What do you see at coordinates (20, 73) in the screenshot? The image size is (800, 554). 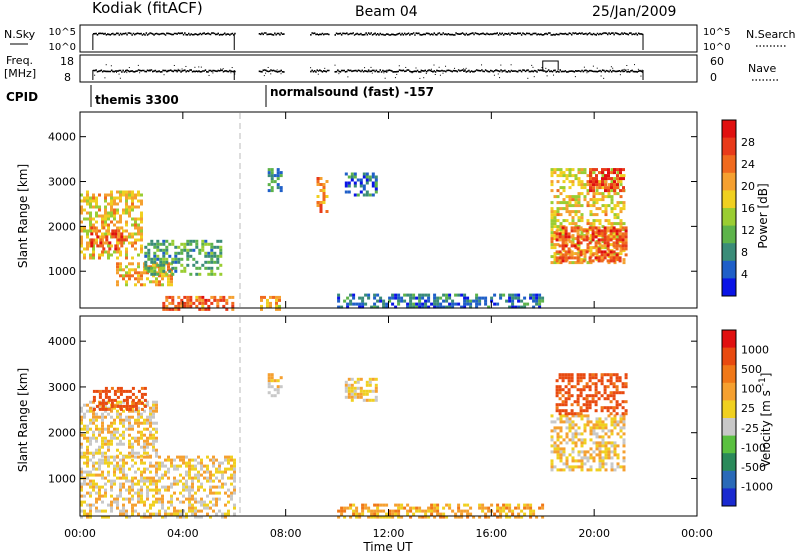 I see `freq-unit-label: [MHz]` at bounding box center [20, 73].